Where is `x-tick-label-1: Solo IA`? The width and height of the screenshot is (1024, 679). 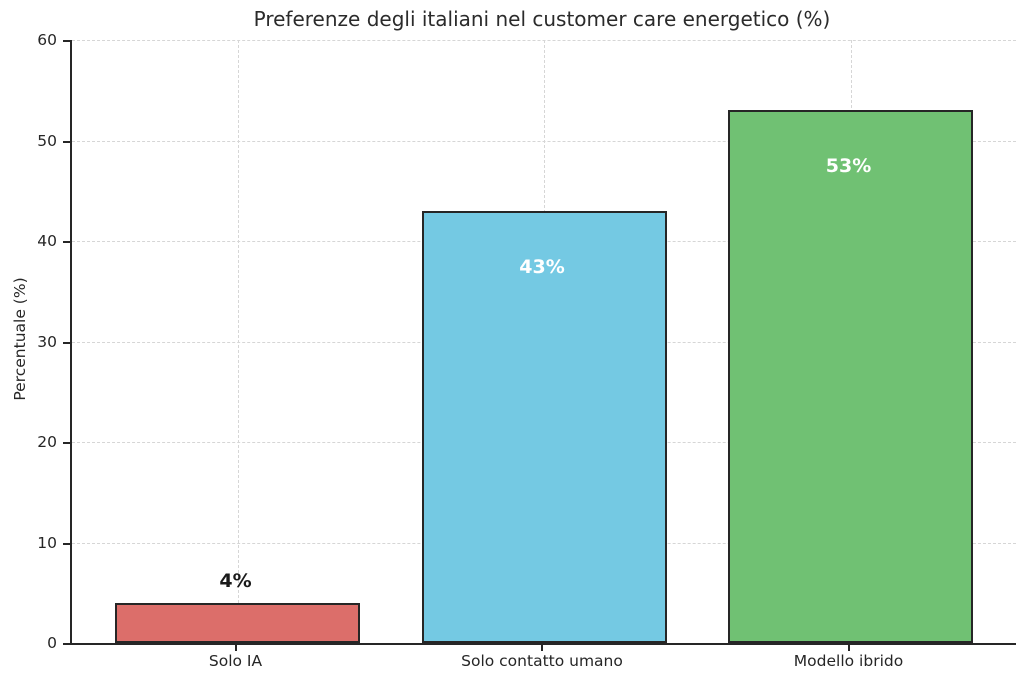
x-tick-label-1: Solo IA is located at coordinates (235, 661).